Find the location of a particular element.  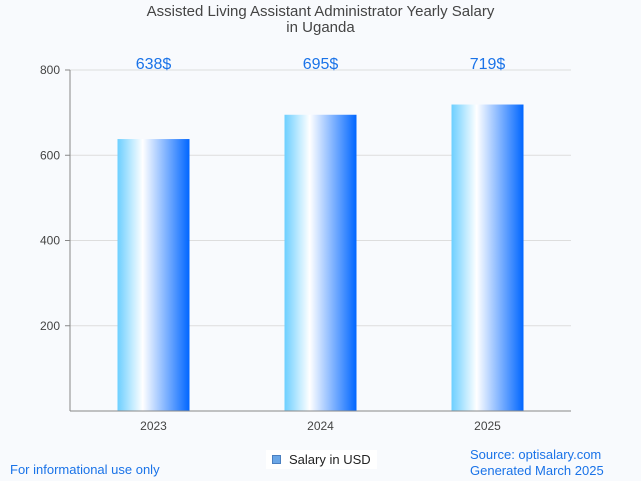

chart-subtitle: in Uganda is located at coordinates (320, 27).